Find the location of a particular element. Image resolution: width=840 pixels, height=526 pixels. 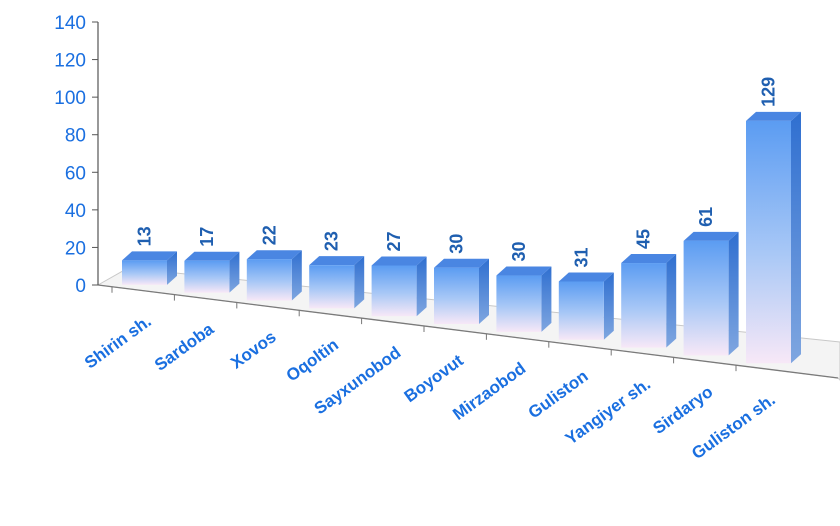

y-tick-label: 20 is located at coordinates (75, 248).